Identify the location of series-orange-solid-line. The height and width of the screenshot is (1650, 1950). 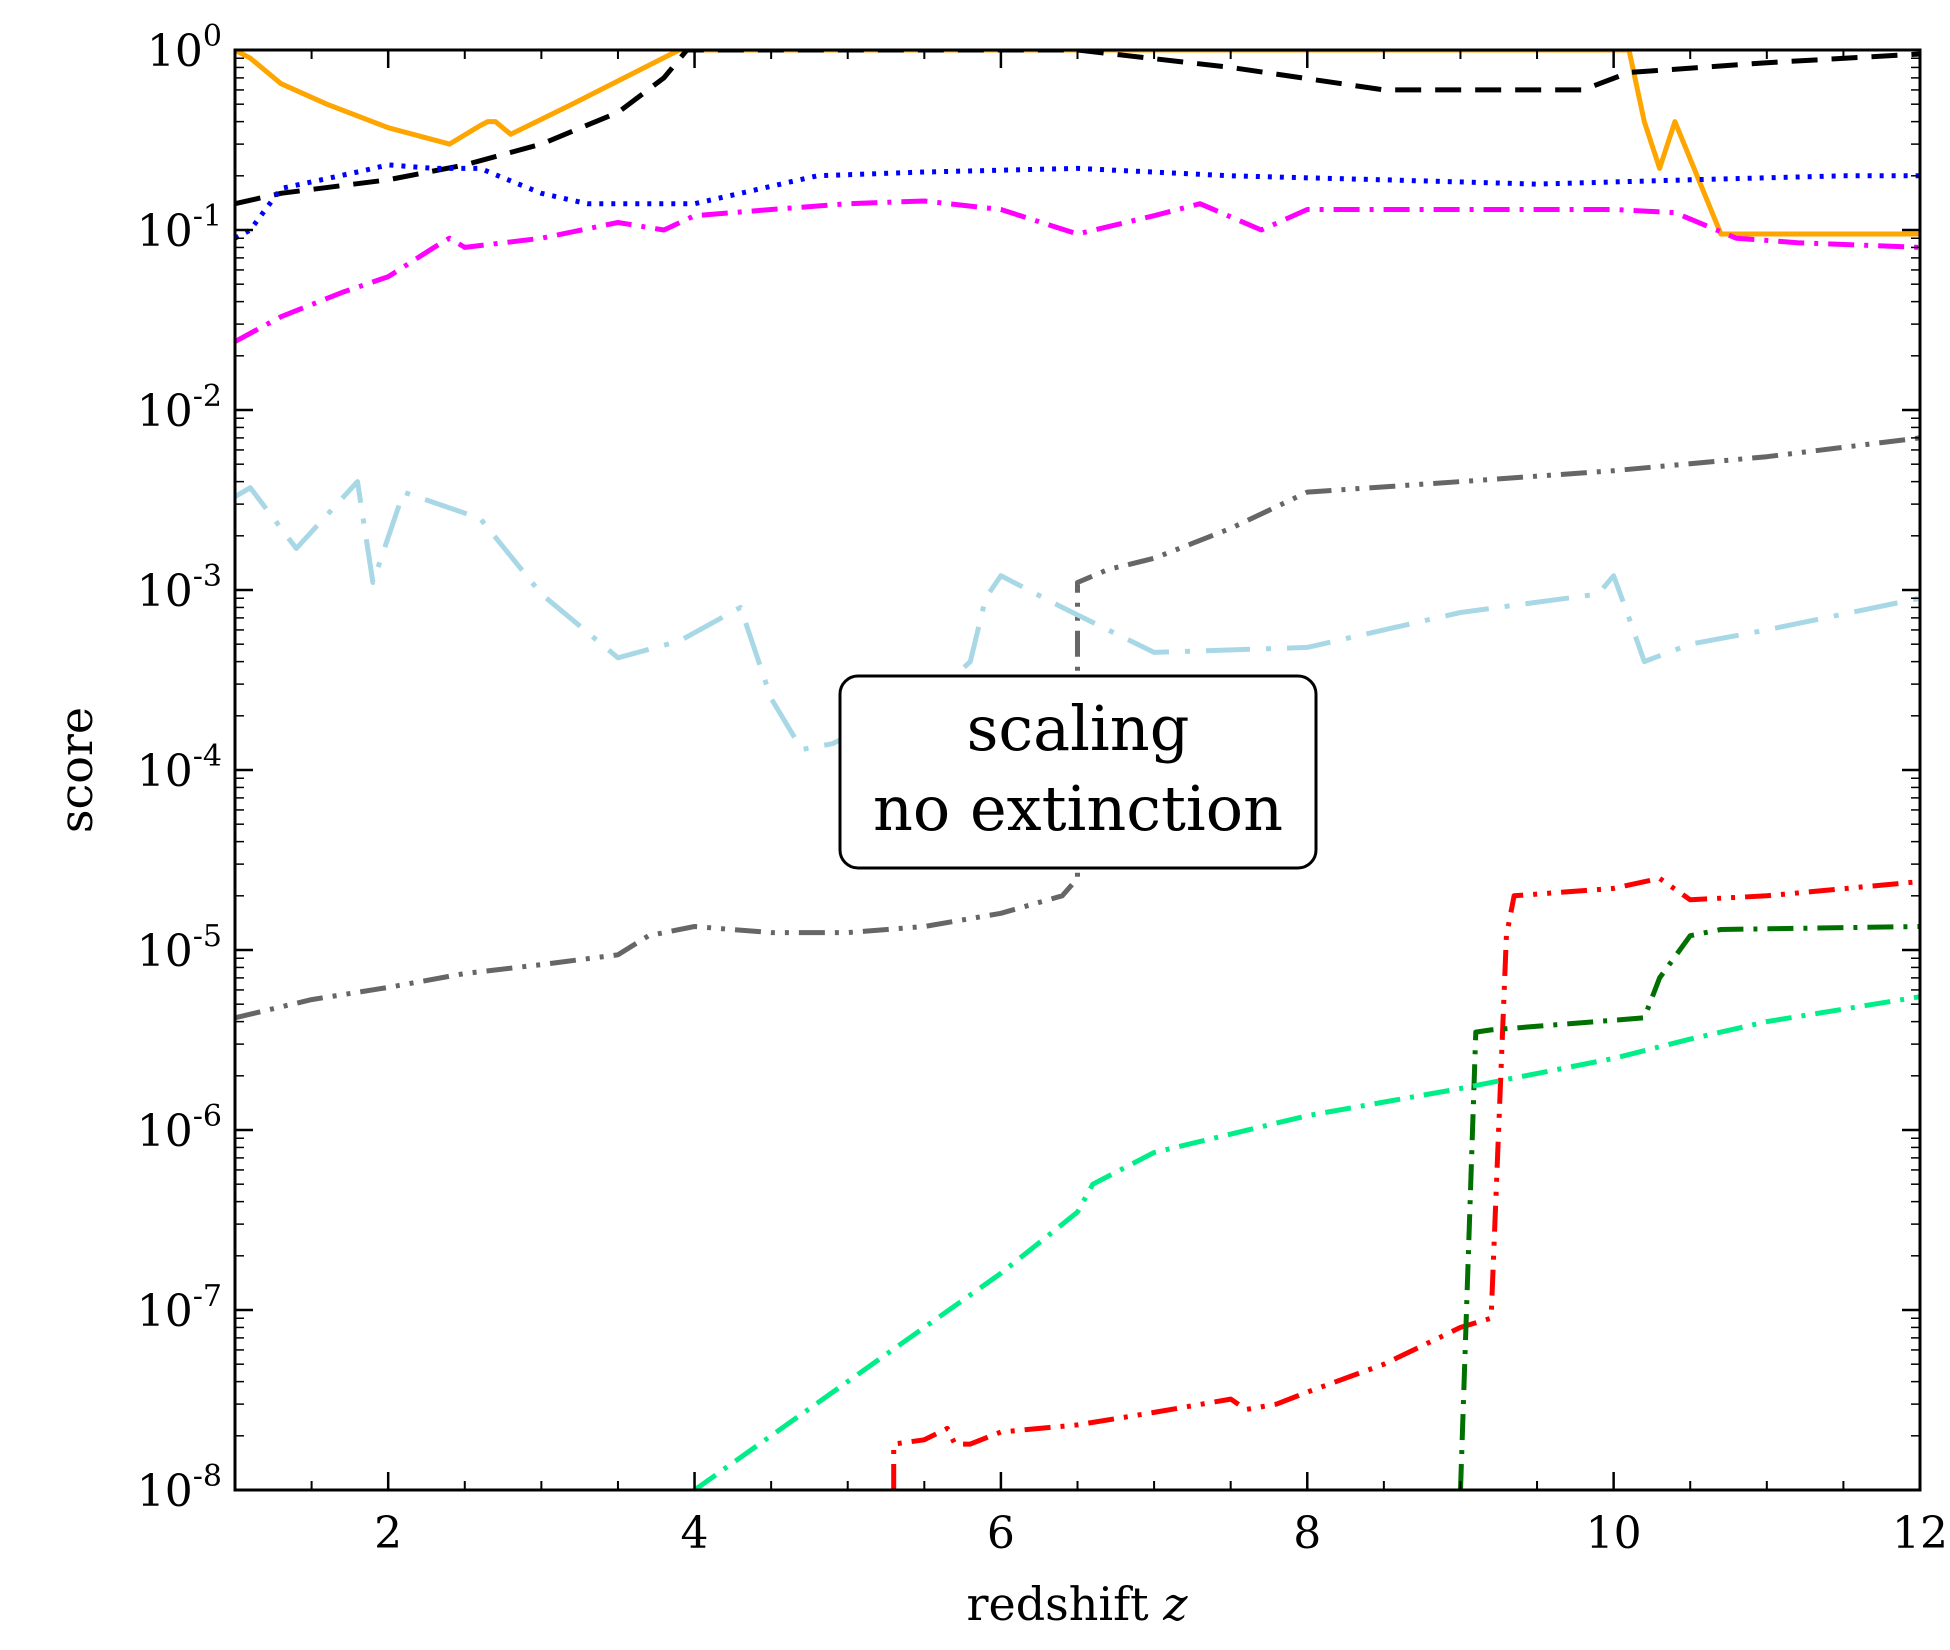
(1077, 143).